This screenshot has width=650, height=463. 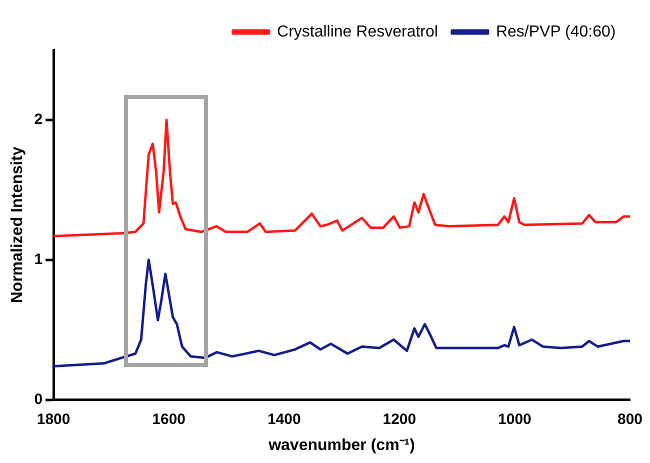 I want to click on x-tick-label: 800, so click(x=630, y=419).